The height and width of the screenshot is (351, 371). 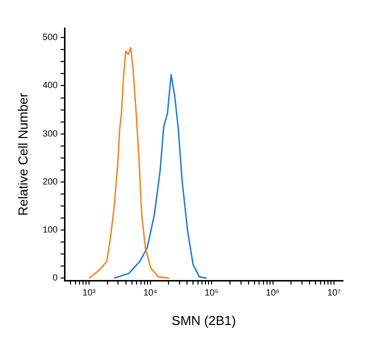 What do you see at coordinates (50, 85) in the screenshot?
I see `y-tick-label: 400` at bounding box center [50, 85].